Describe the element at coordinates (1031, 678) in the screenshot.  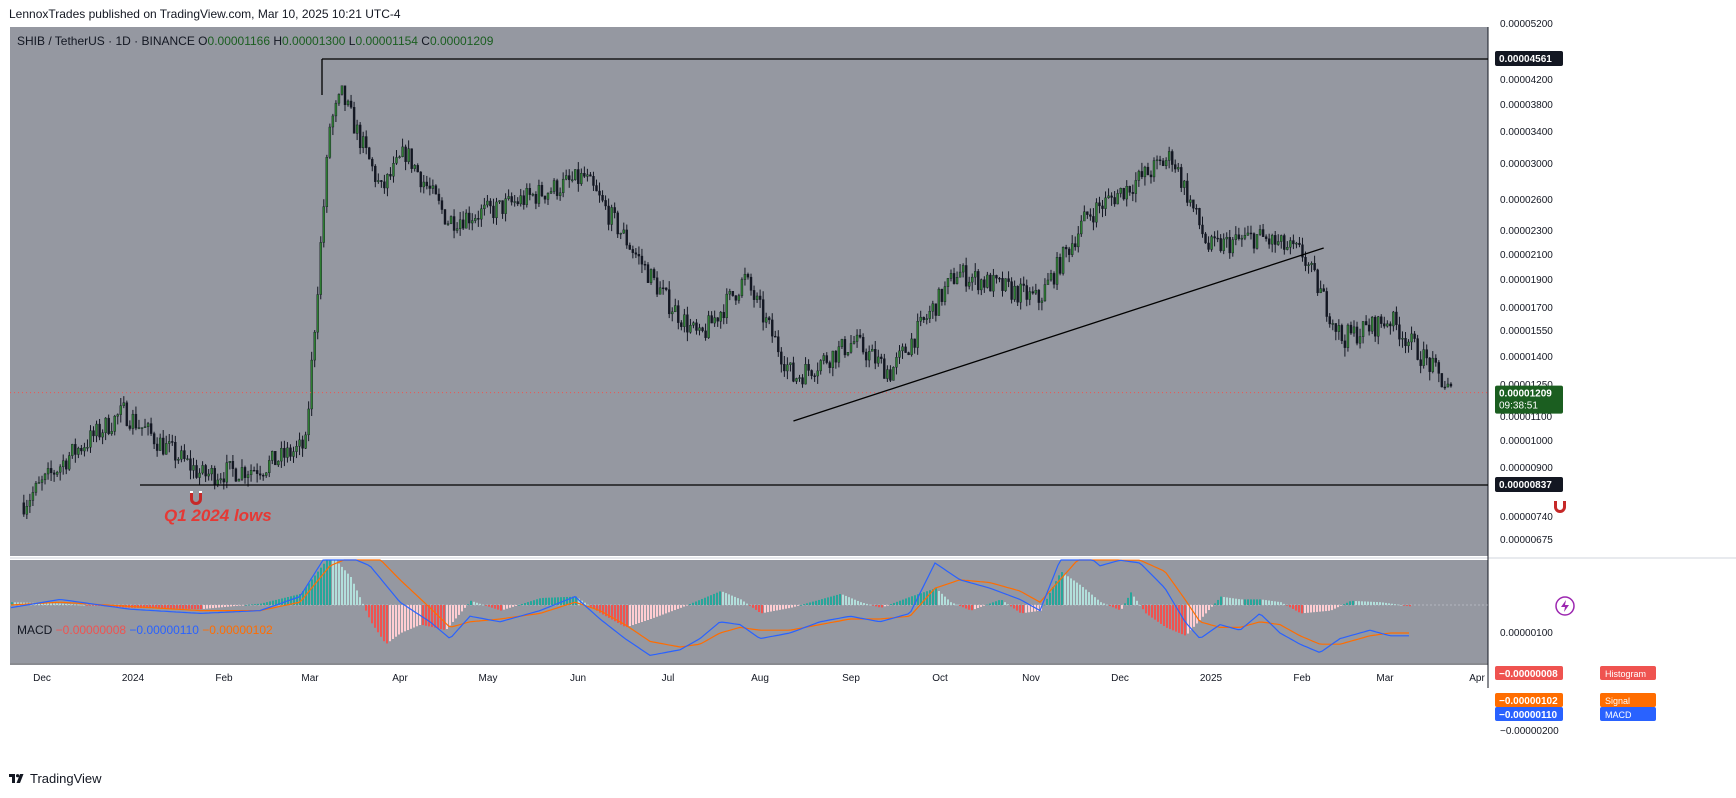
I see `time-axis-tick: Nov` at that location.